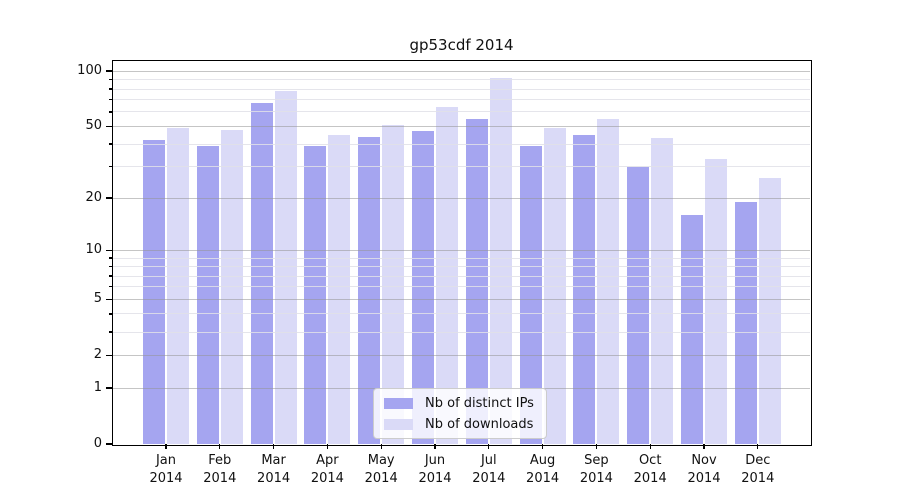  Describe the element at coordinates (93, 198) in the screenshot. I see `y-tick-label-20: 20` at that location.